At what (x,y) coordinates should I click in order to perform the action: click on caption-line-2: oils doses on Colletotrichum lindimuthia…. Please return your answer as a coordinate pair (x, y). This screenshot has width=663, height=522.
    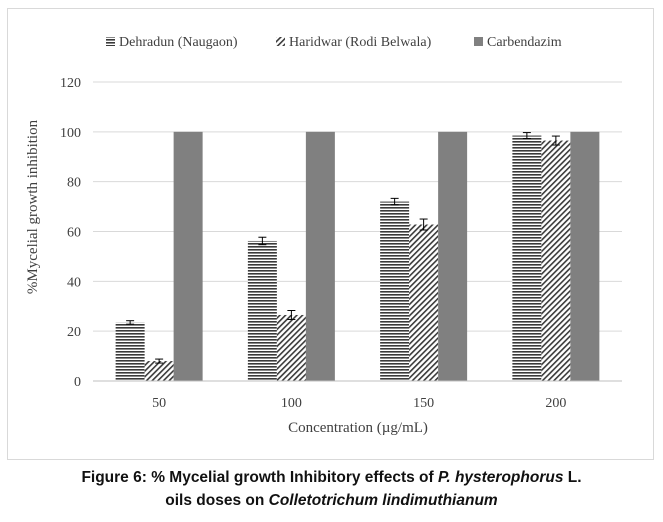
    Looking at the image, I should click on (331, 500).